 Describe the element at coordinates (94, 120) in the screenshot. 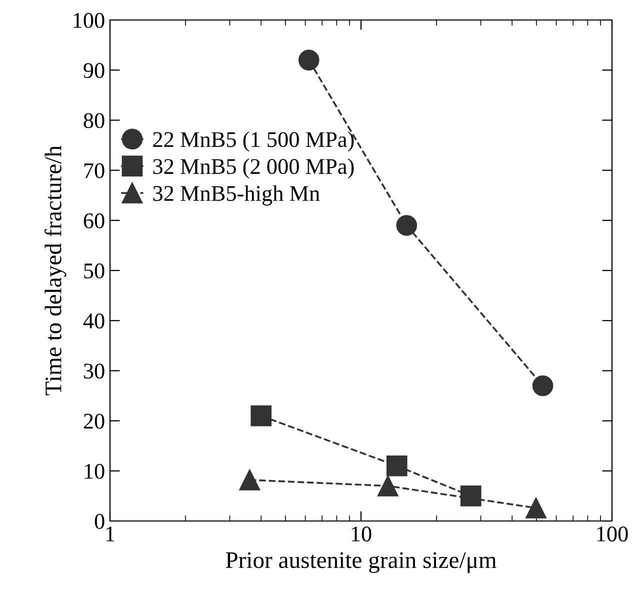

I see `y-tick-label: 80` at that location.